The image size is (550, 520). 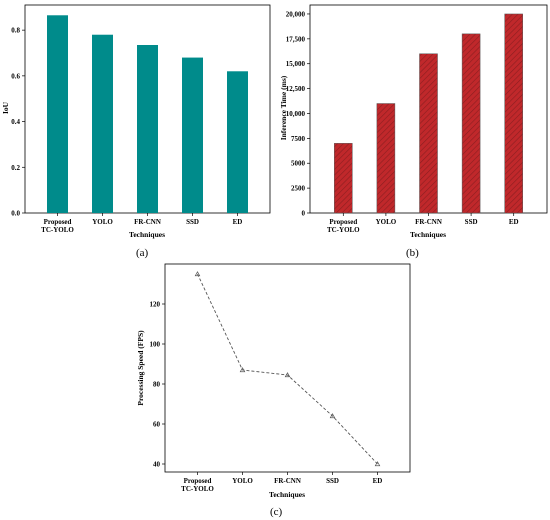 I want to click on chart-b-ytick-label: 20,000, so click(x=296, y=14).